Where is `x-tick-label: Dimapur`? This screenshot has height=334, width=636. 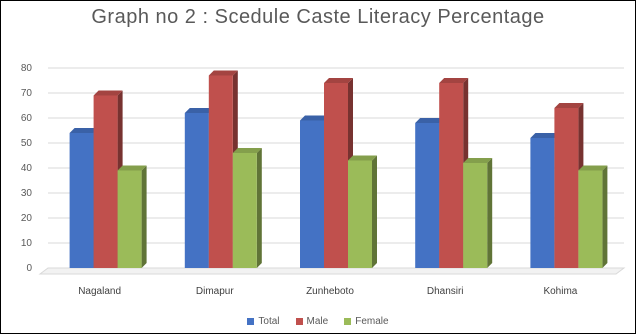
x-tick-label: Dimapur is located at coordinates (215, 291).